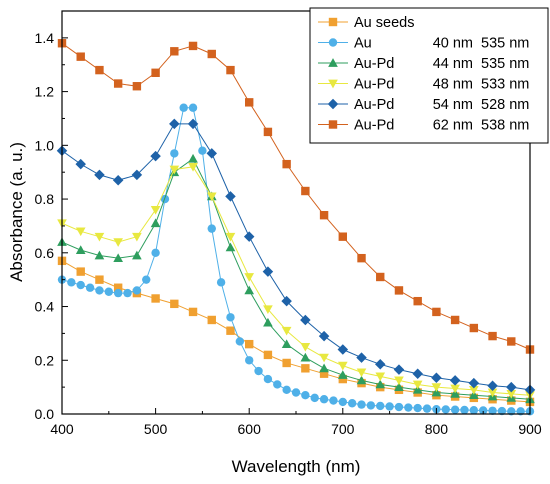 Image resolution: width=550 pixels, height=484 pixels. I want to click on x-tick-label: 800, so click(437, 429).